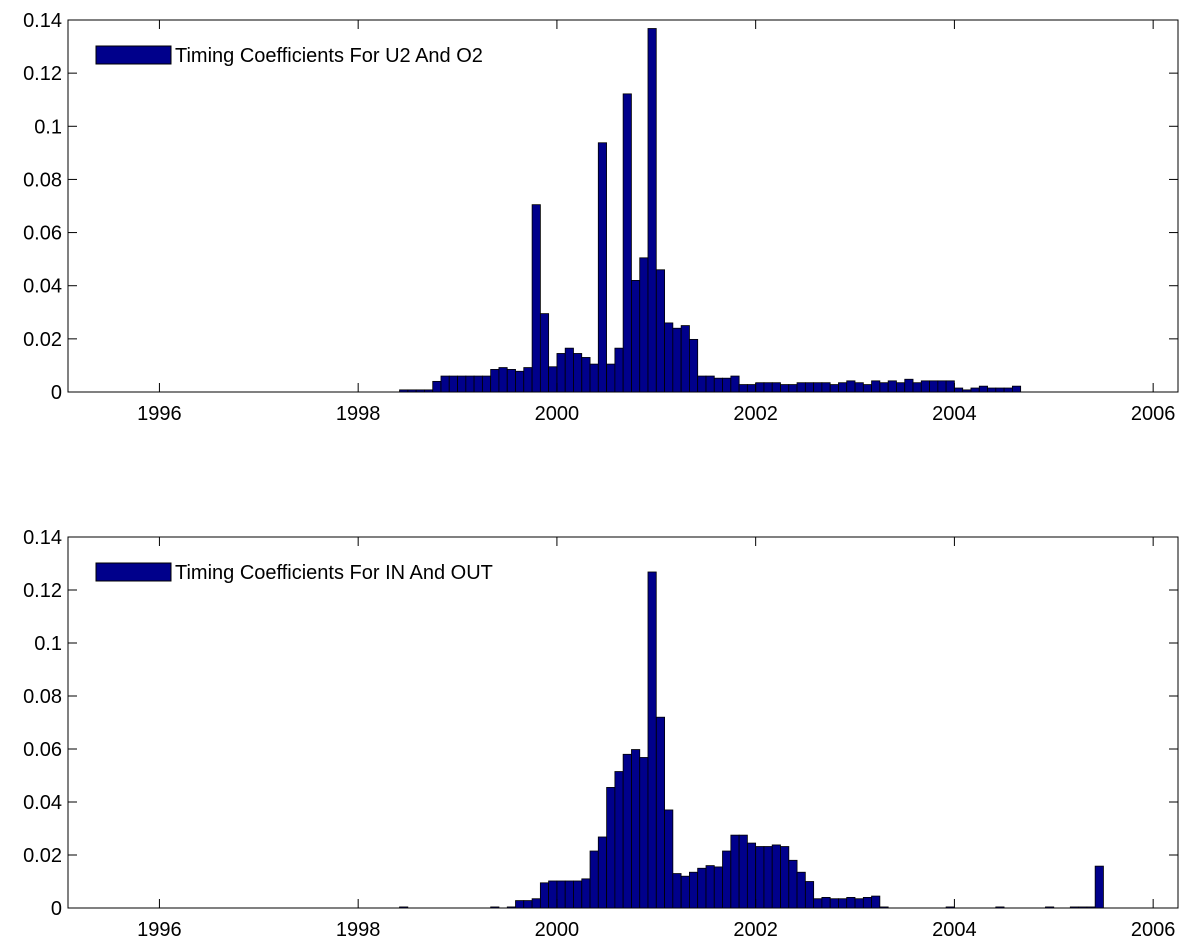 The width and height of the screenshot is (1190, 943). What do you see at coordinates (42, 21) in the screenshot?
I see `y-tick-label: 0.14` at bounding box center [42, 21].